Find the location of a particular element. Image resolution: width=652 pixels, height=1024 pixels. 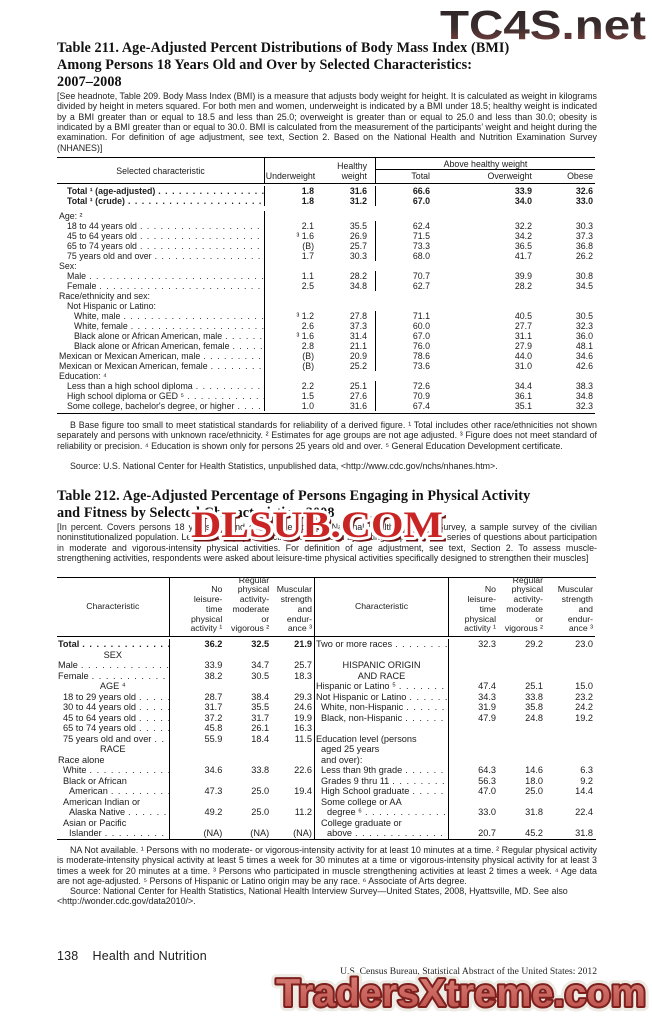

row-label: RACE is located at coordinates (113, 749).